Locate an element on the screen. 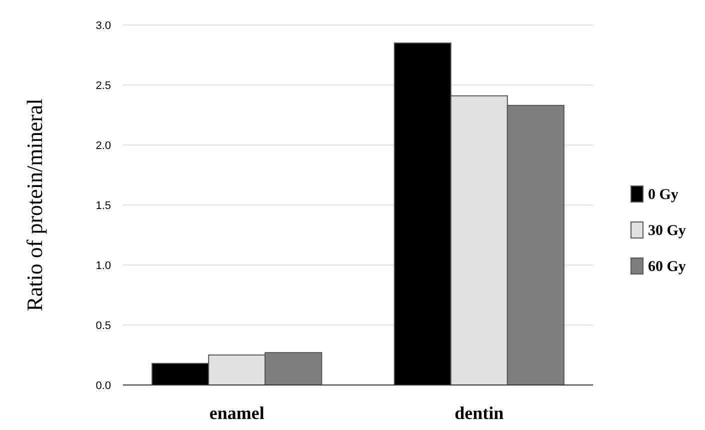 The height and width of the screenshot is (430, 705). legend-label: 60 Gy is located at coordinates (667, 267).